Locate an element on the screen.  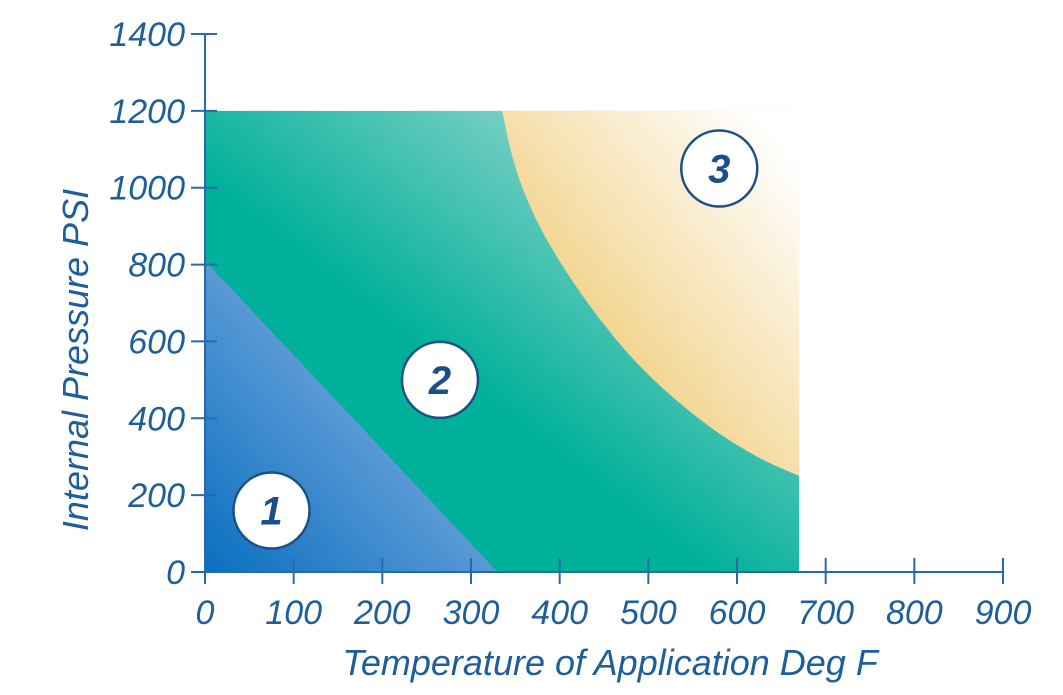
y-tick-label: 200 is located at coordinates (156, 496).